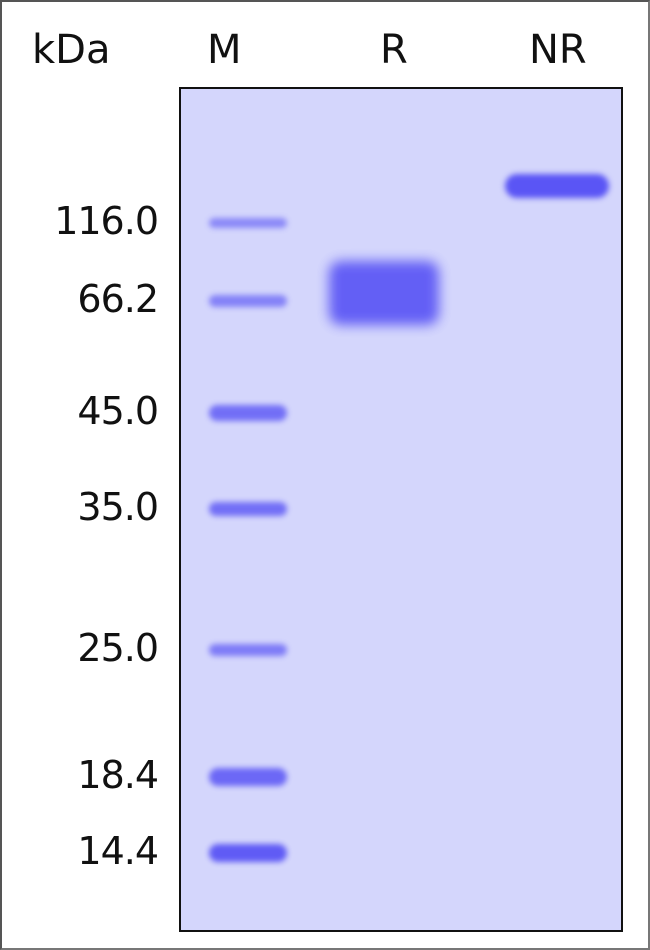 The image size is (650, 950). I want to click on unit-label: kDa, so click(71, 50).